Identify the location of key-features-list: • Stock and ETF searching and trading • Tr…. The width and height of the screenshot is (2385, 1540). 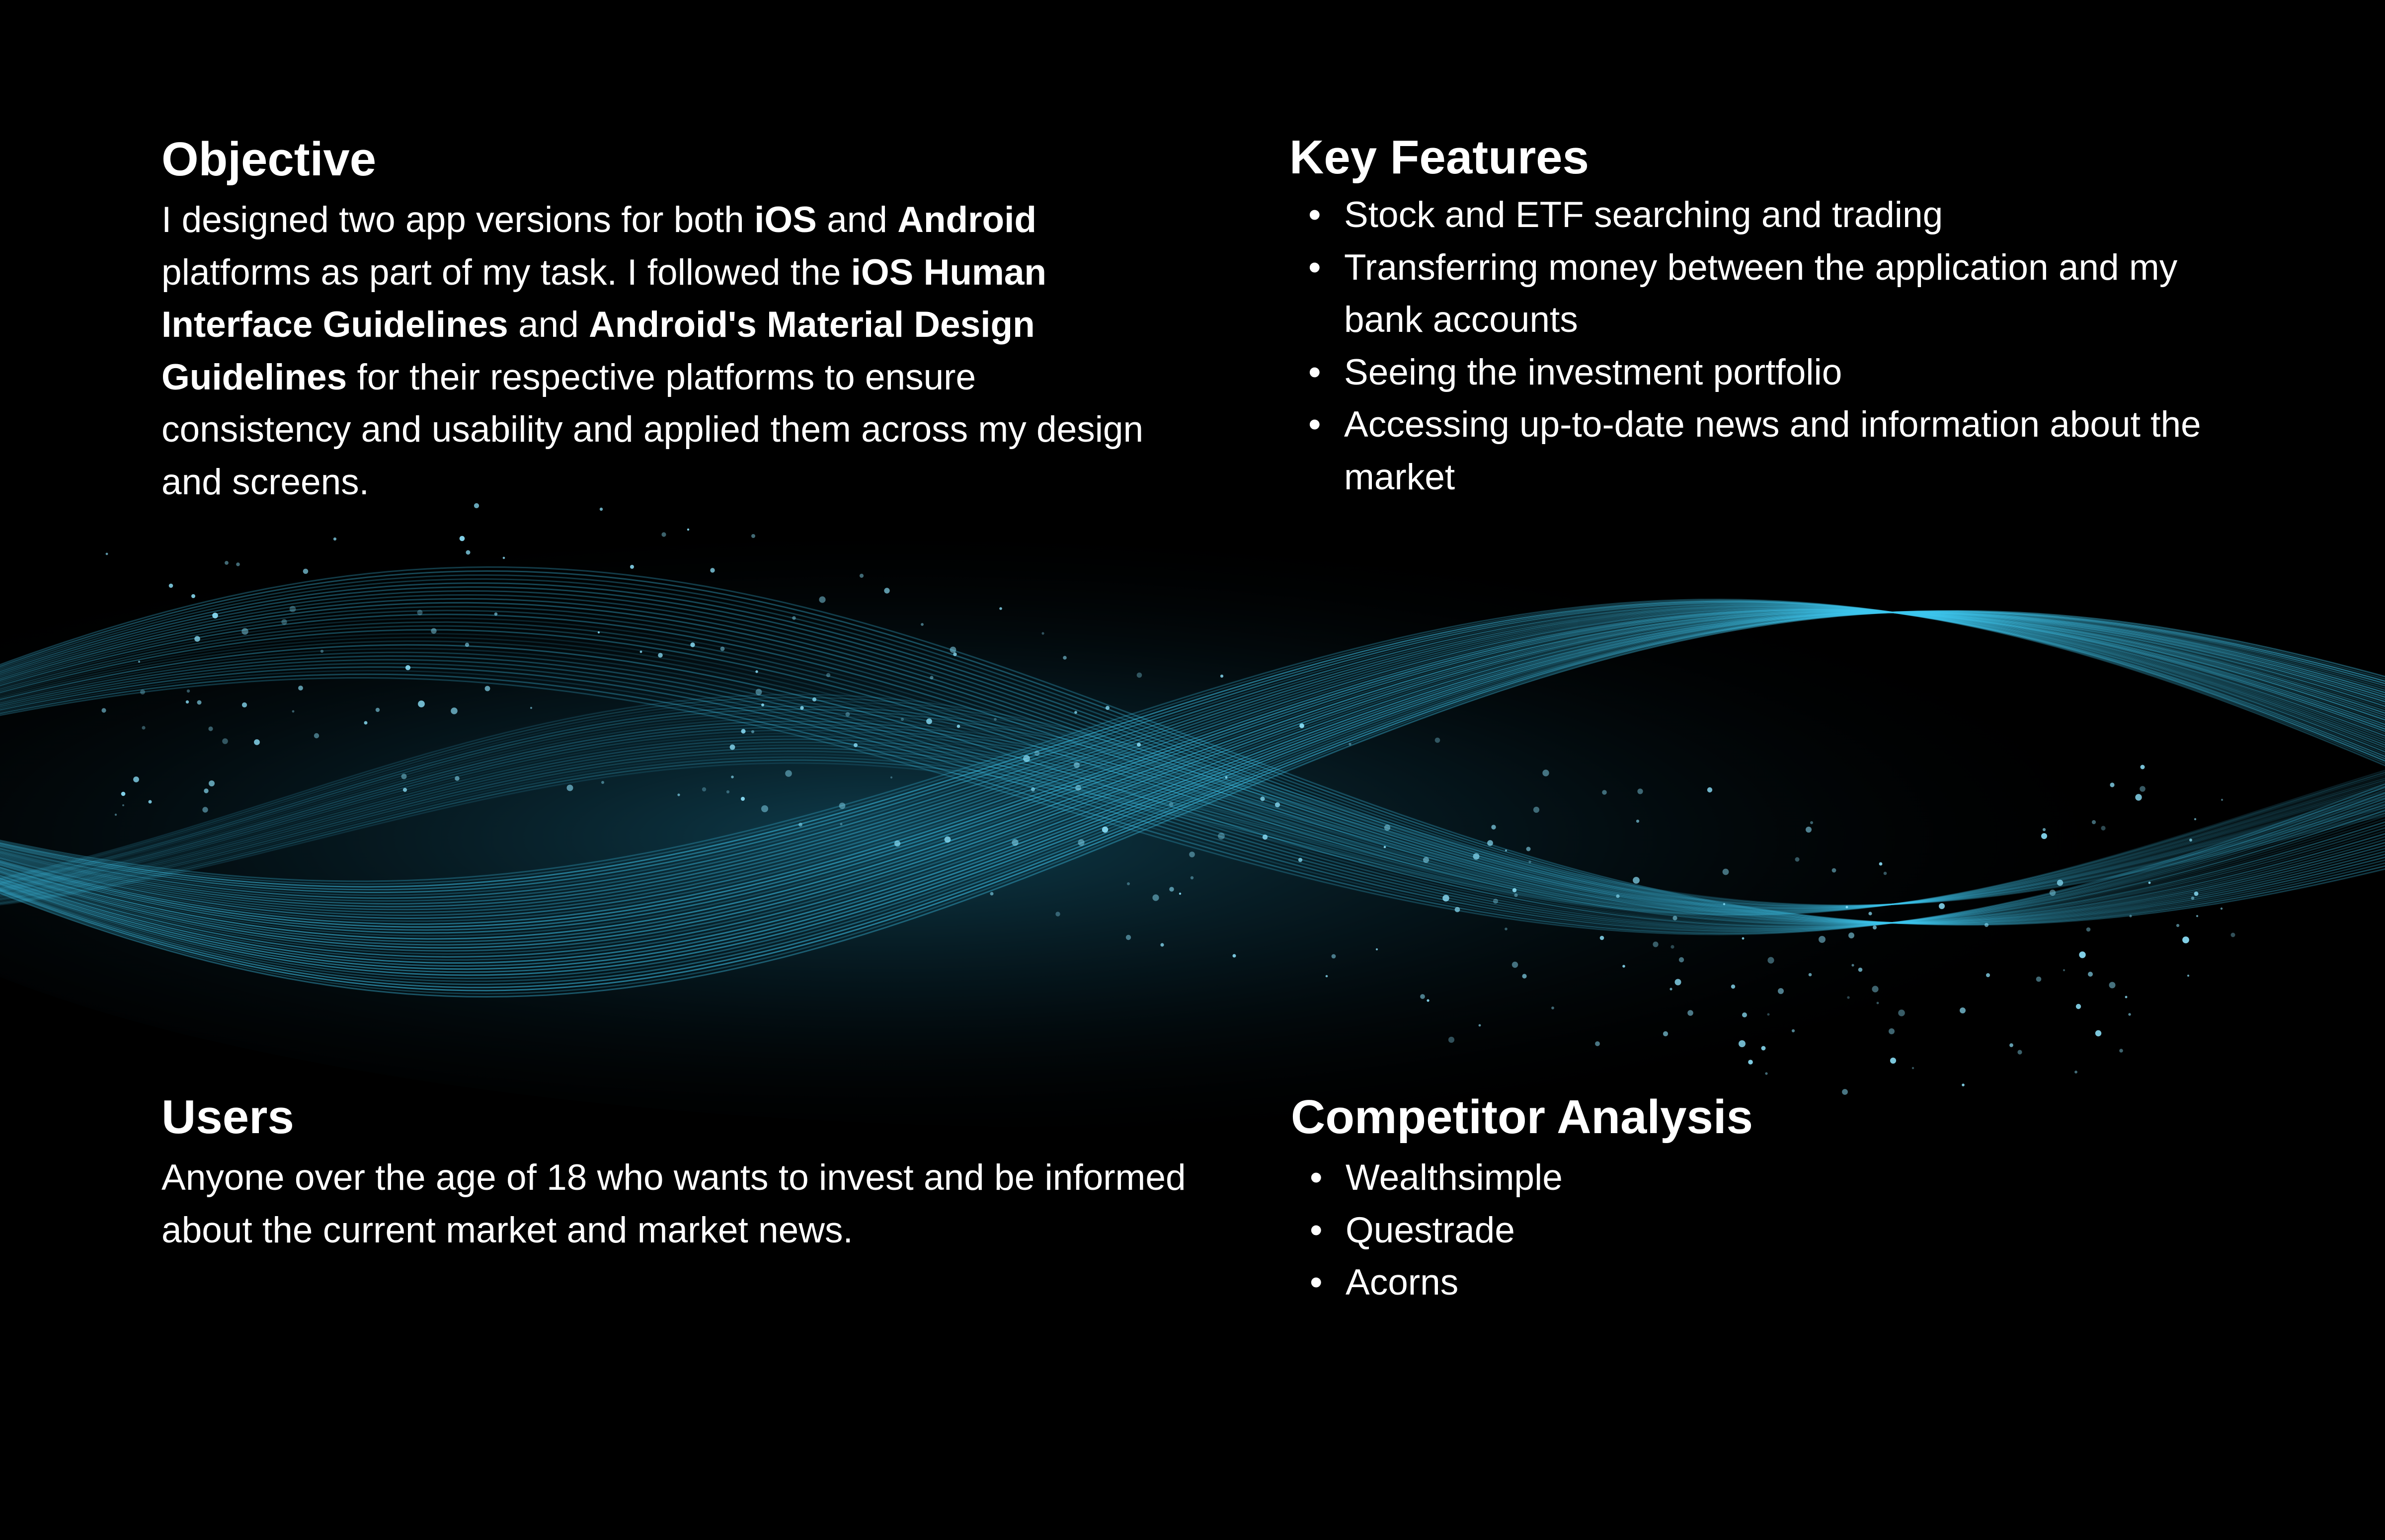
(1776, 346).